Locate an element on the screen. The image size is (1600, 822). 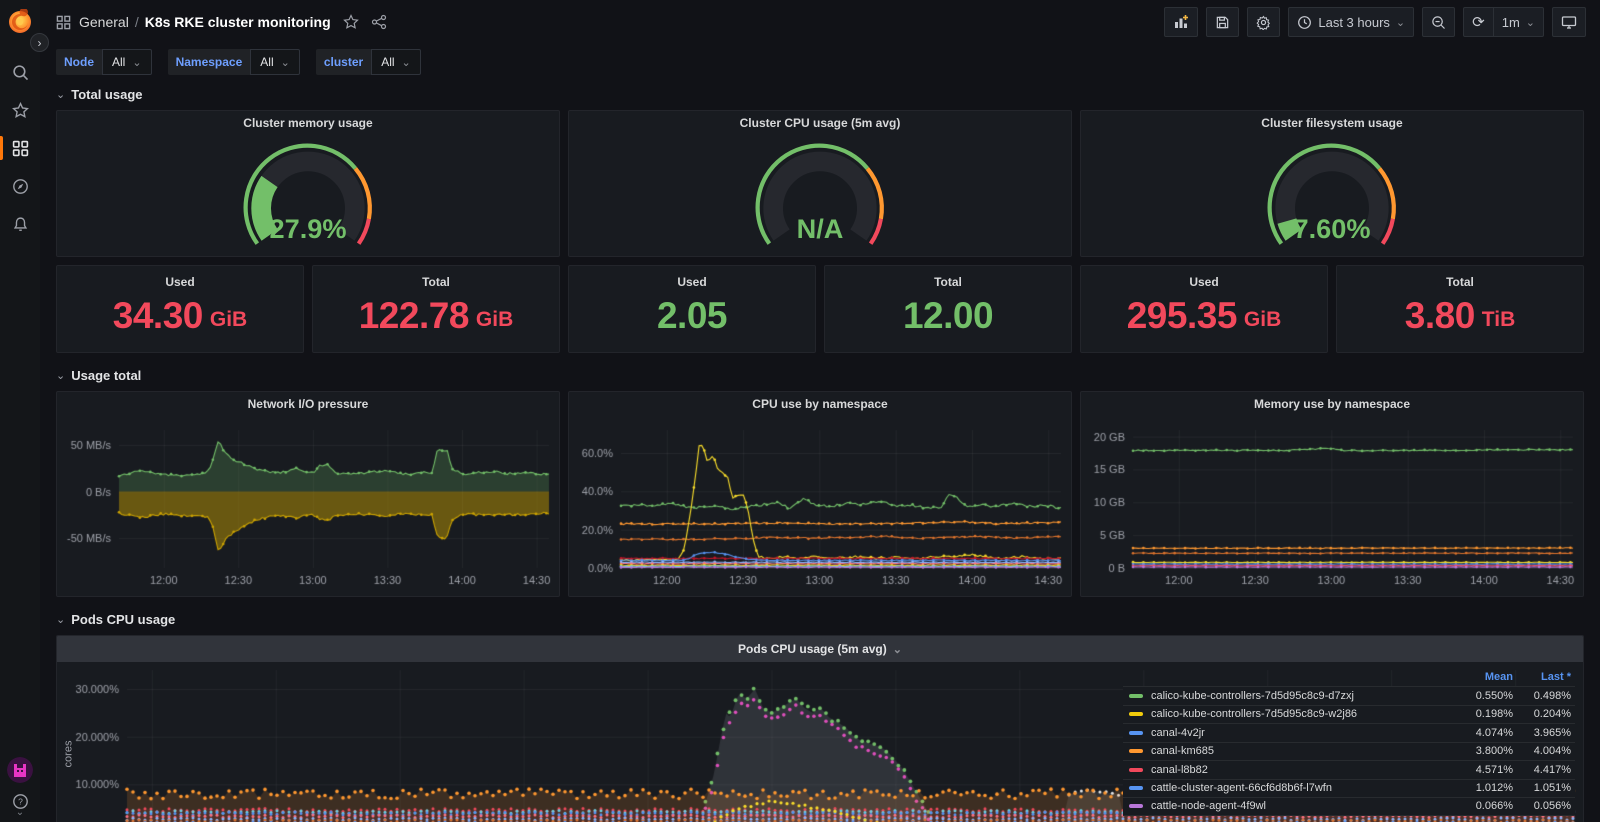
panel-network: Network I/O pressure is located at coordinates (308, 494).